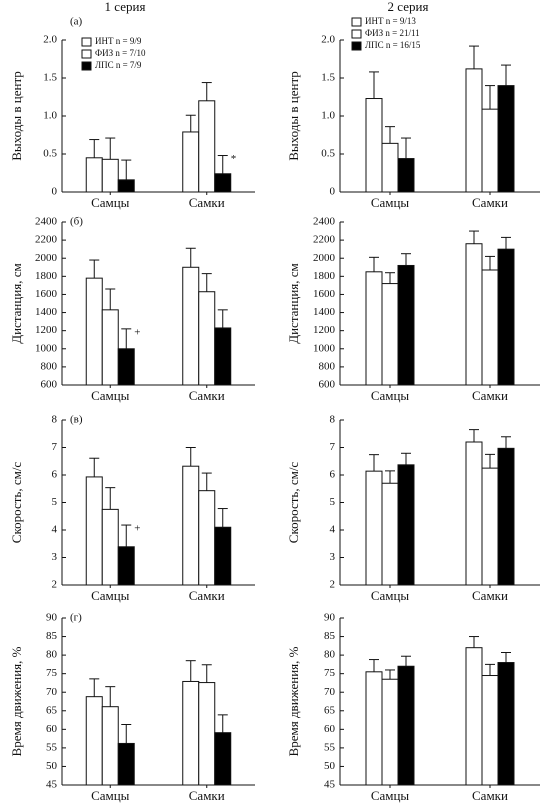 The height and width of the screenshot is (803, 556). Describe the element at coordinates (16, 701) in the screenshot. I see `y-axis-label: Время движения, %` at that location.